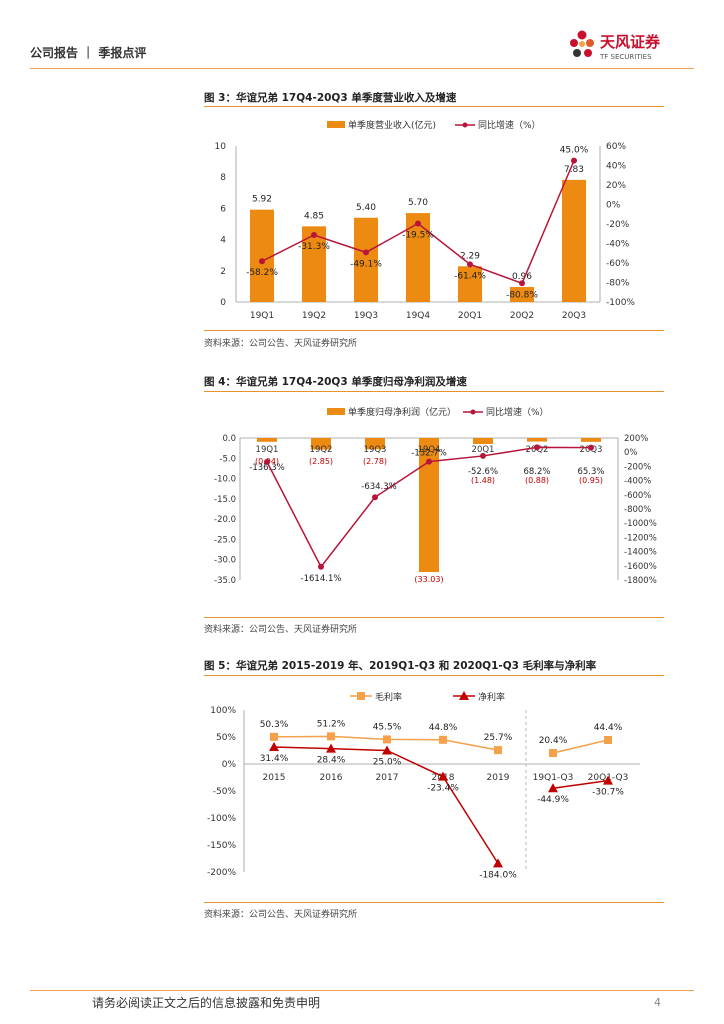  I want to click on y-tick-label: -50%, so click(225, 792).